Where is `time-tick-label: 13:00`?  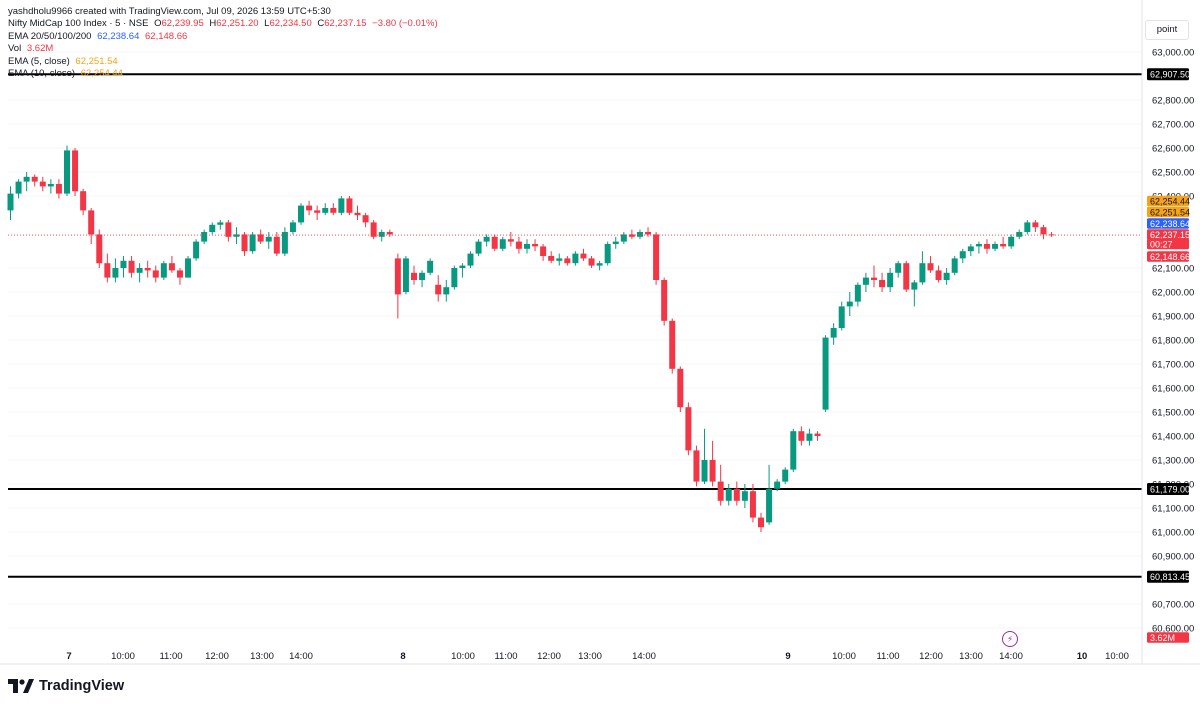 time-tick-label: 13:00 is located at coordinates (262, 656).